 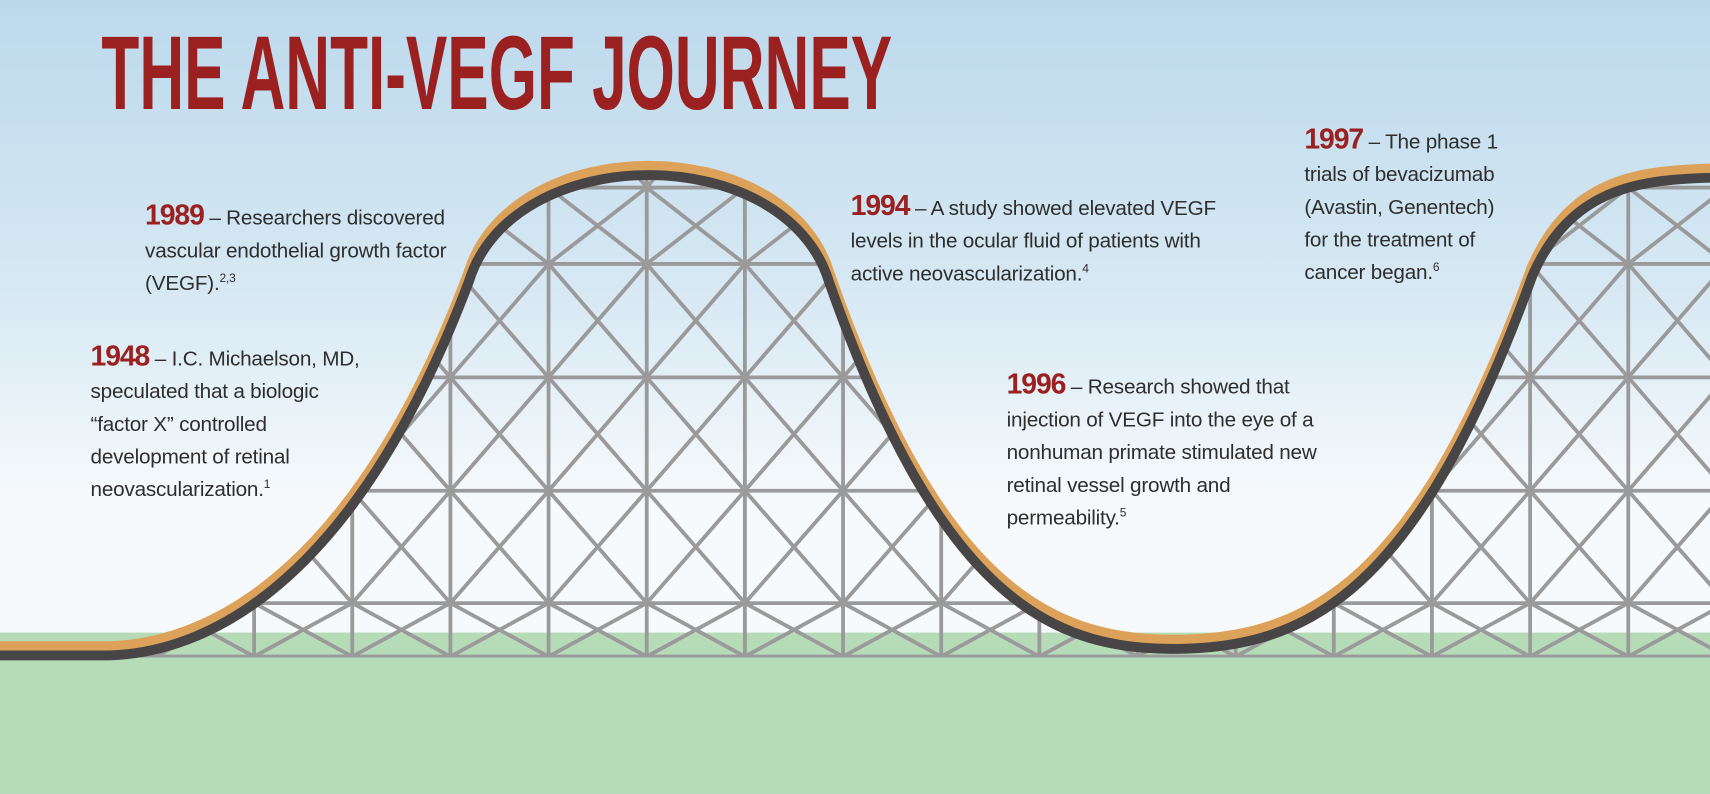 What do you see at coordinates (1123, 513) in the screenshot?
I see `event-ref: 5` at bounding box center [1123, 513].